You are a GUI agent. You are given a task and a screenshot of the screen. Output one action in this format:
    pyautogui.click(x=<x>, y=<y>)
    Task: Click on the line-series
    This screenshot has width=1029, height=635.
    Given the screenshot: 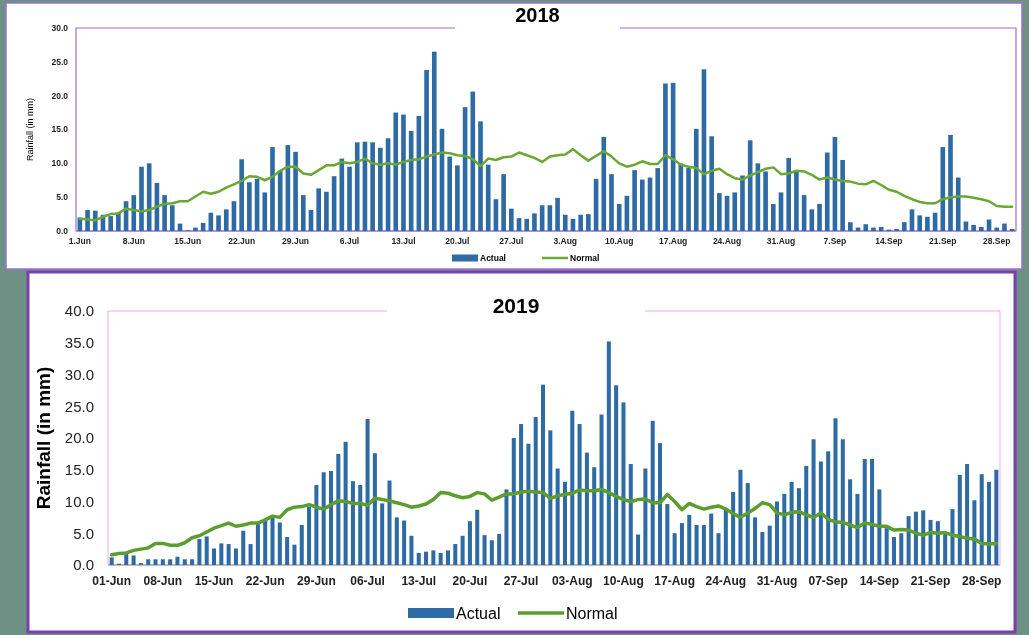 What is the action you would take?
    pyautogui.click(x=546, y=184)
    